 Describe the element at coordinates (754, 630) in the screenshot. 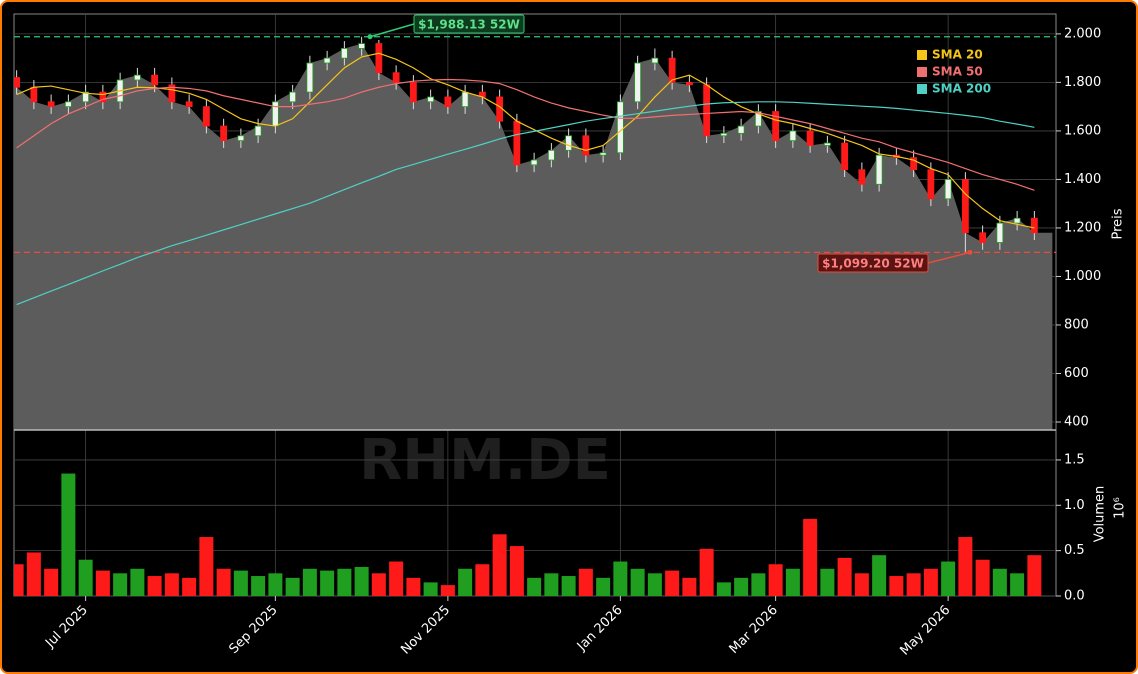

I see `x-tick-label: Mar 2026` at that location.